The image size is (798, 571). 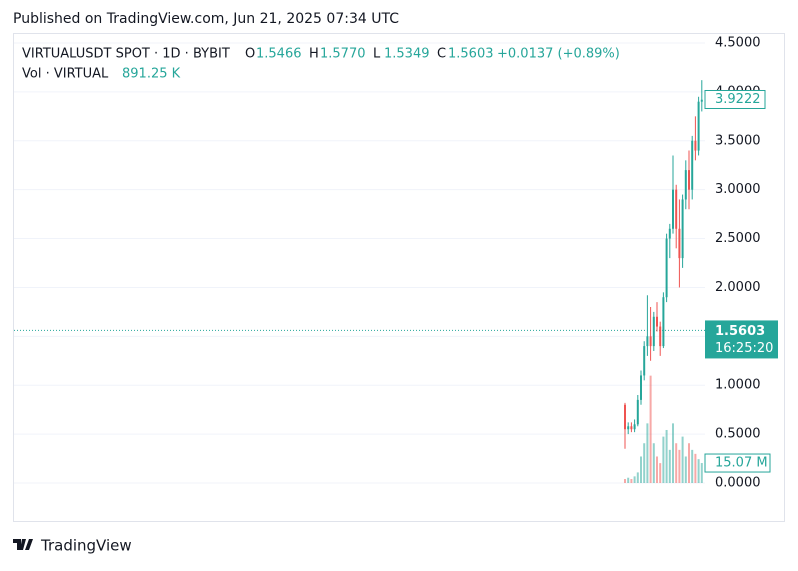 I want to click on ohlc-label: H, so click(x=314, y=54).